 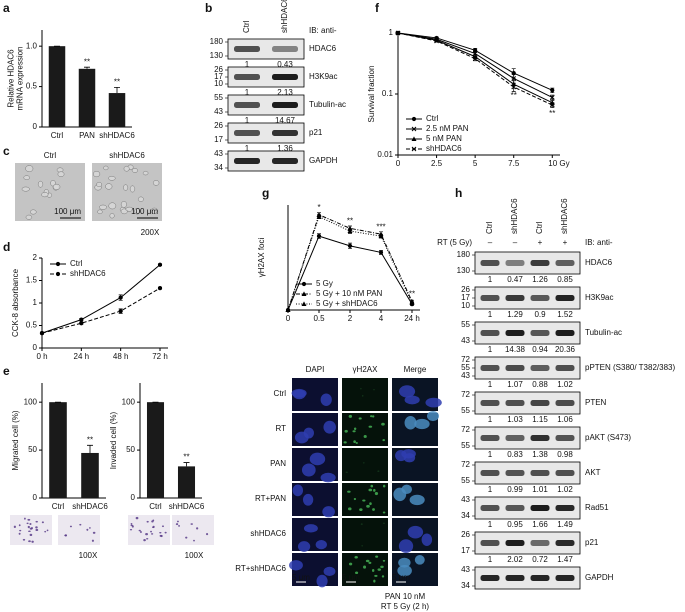 What do you see at coordinates (15, 302) in the screenshot?
I see `y-axis-label: CCK-8 absorbance` at bounding box center [15, 302].